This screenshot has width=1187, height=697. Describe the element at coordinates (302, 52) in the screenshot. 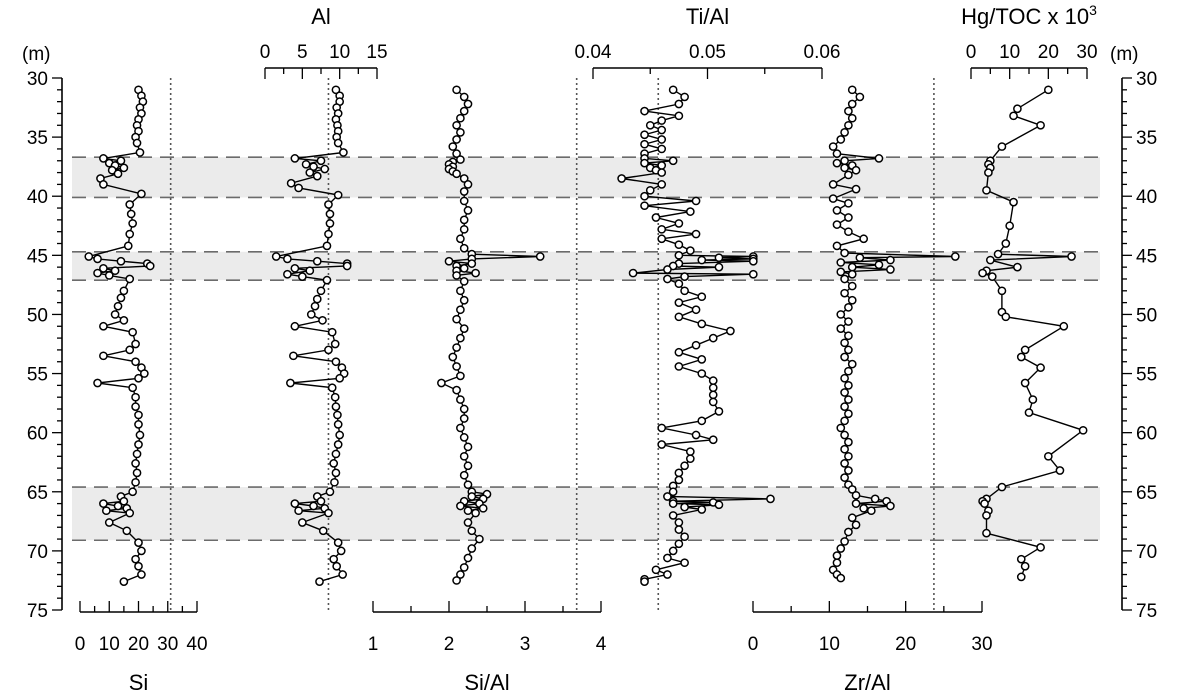

I see `al-tick-label-1: 5` at that location.